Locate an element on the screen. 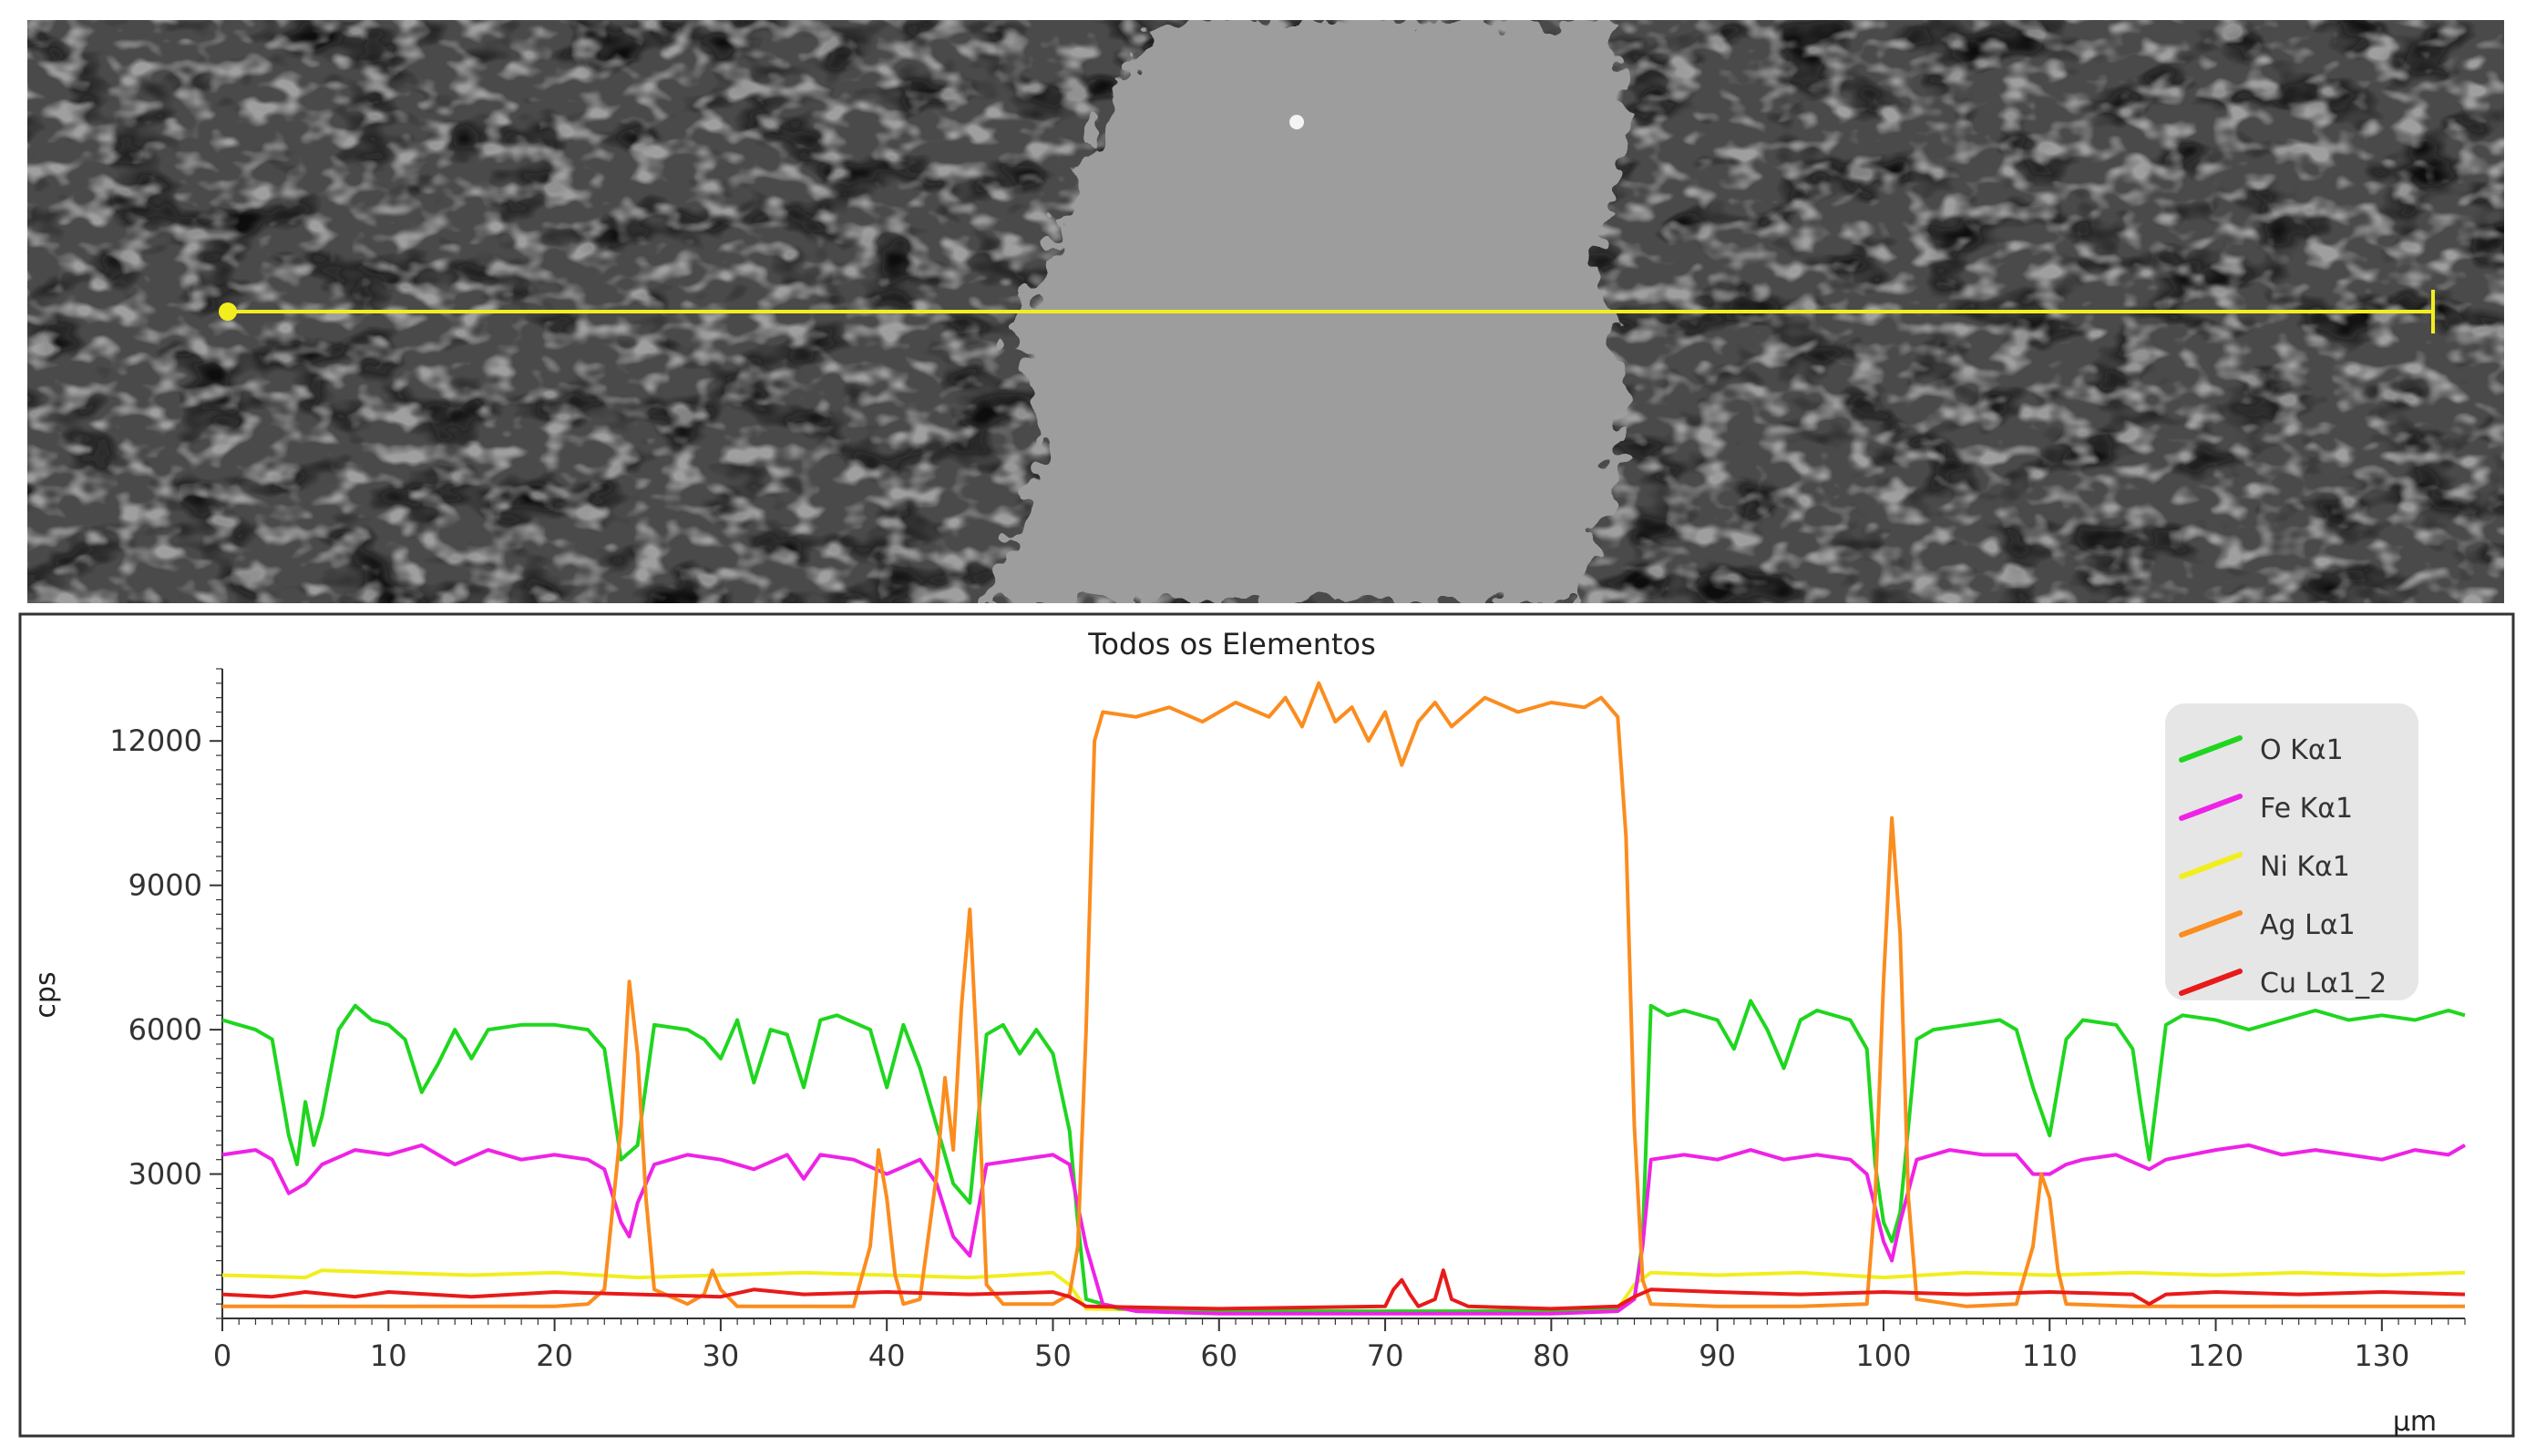 Image resolution: width=2536 pixels, height=1456 pixels. legend-box is located at coordinates (2291, 851).